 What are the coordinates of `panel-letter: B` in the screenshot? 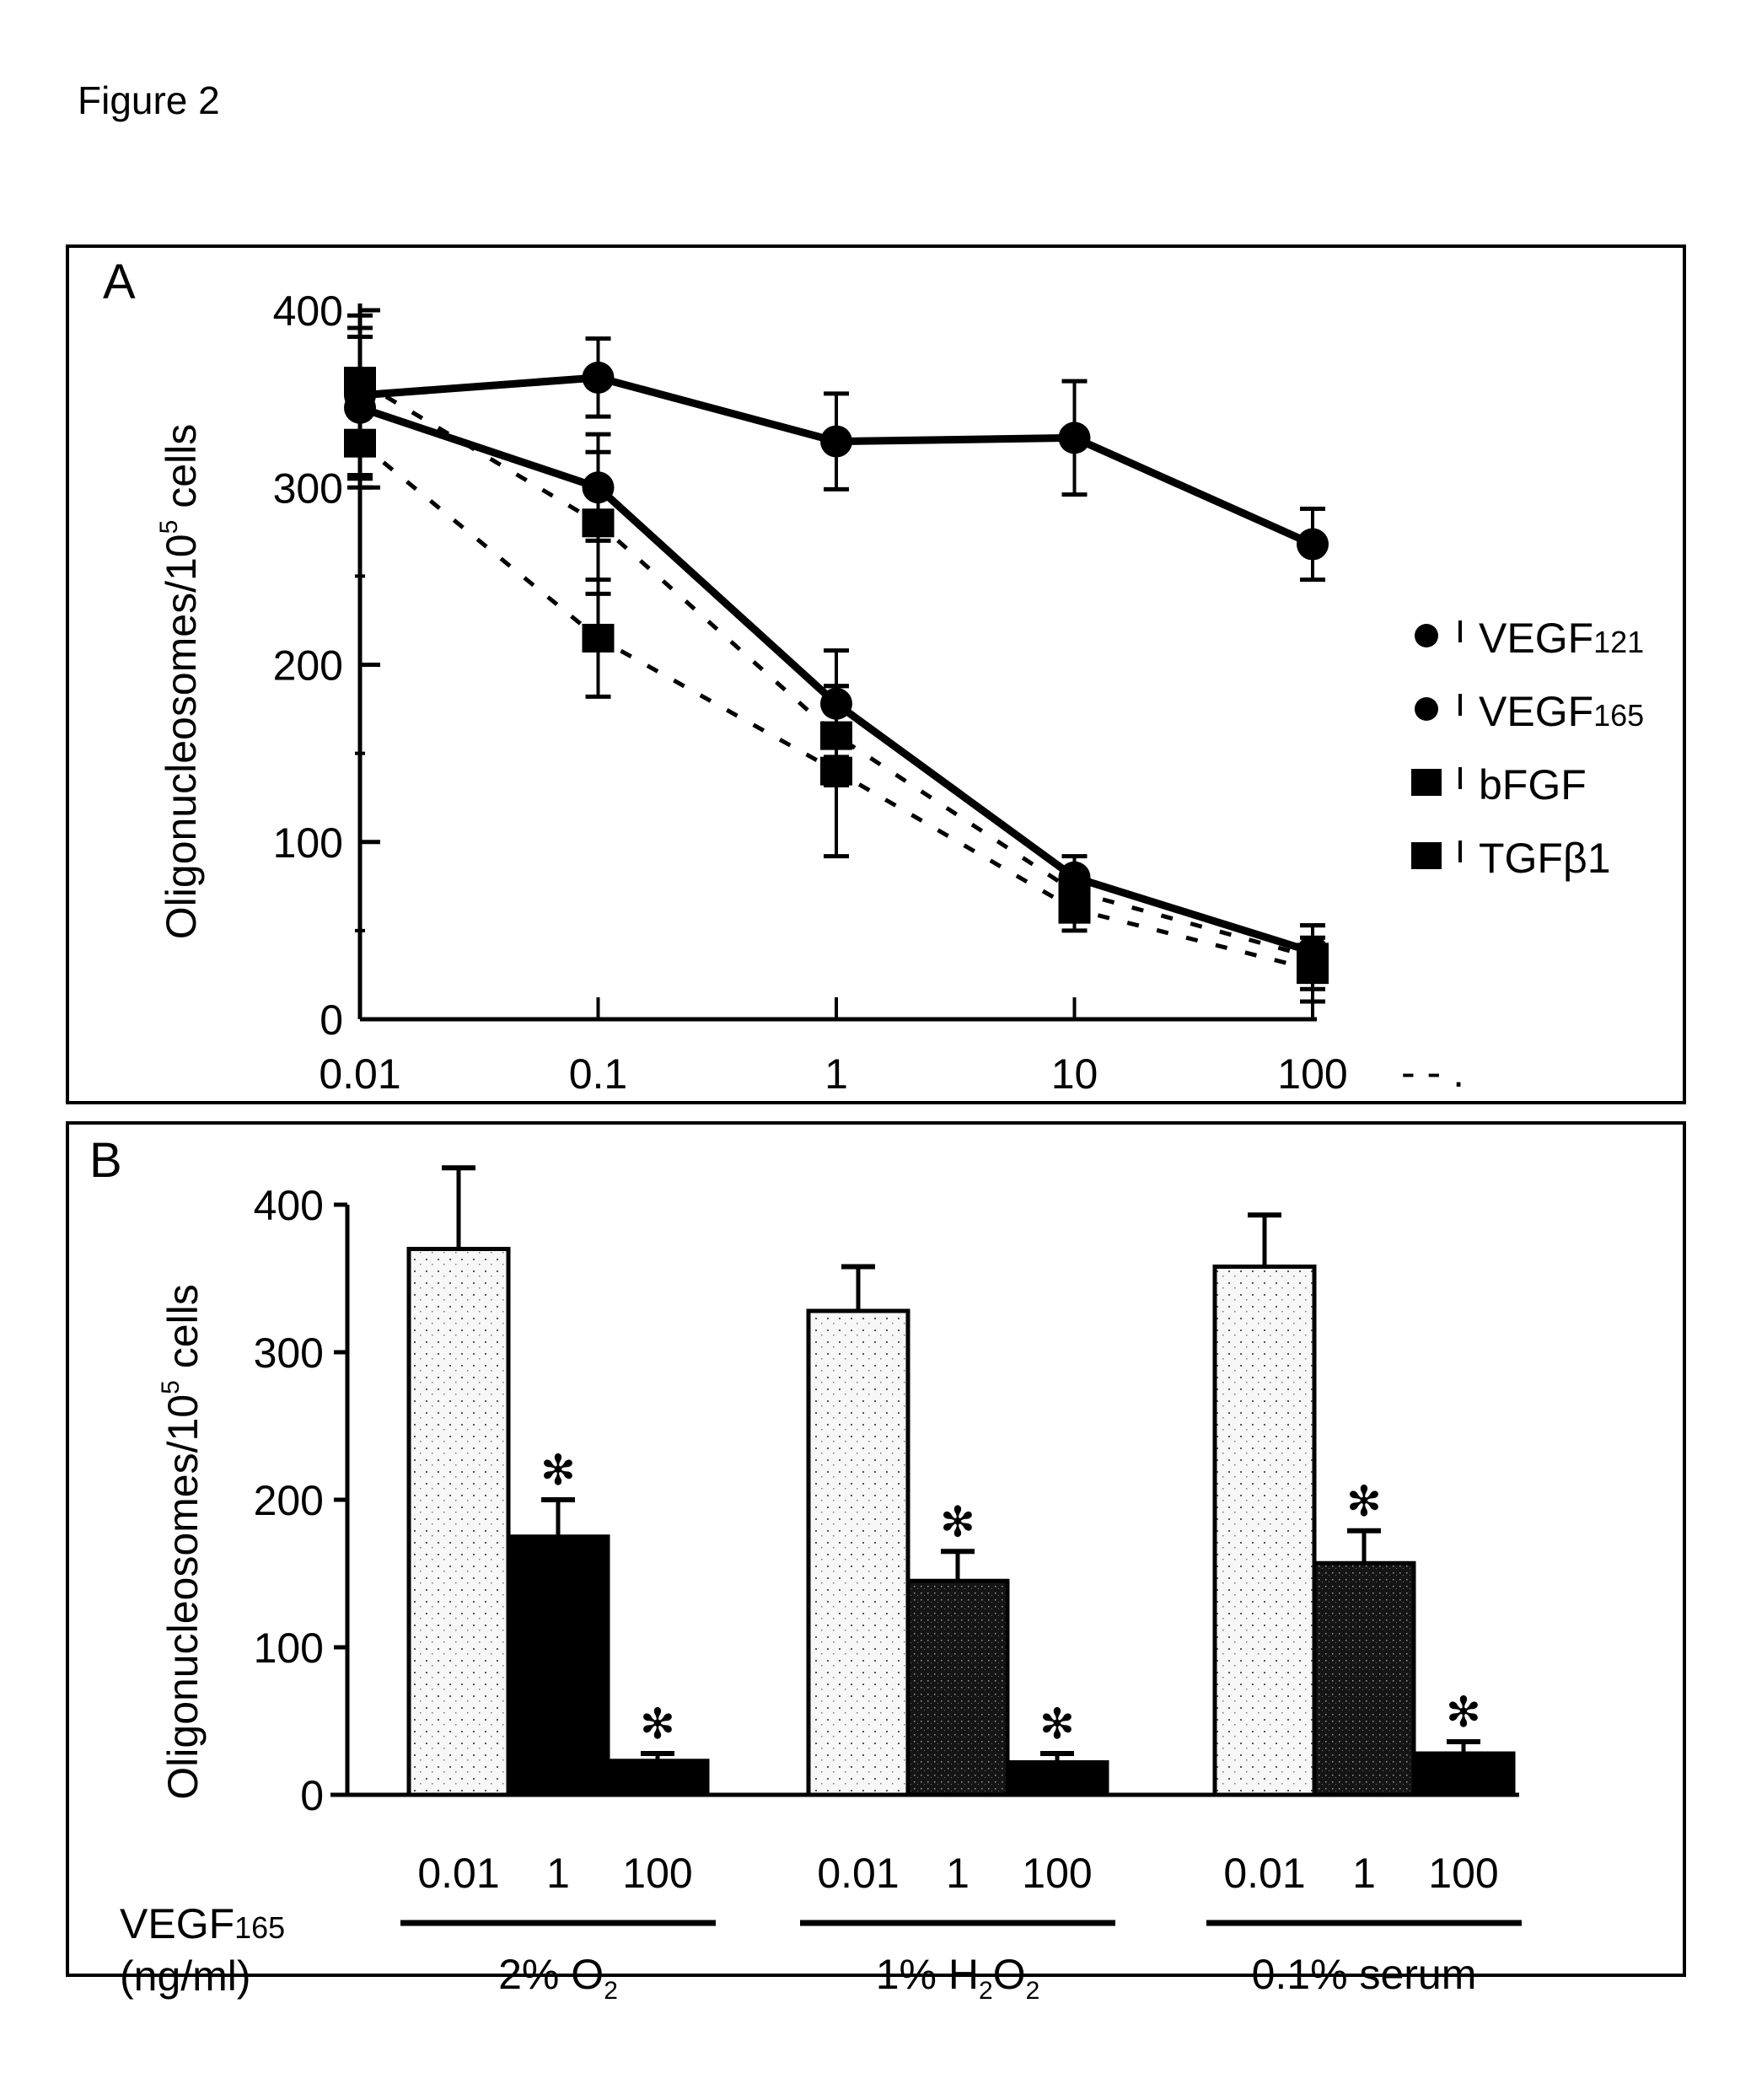 It's located at (105, 1160).